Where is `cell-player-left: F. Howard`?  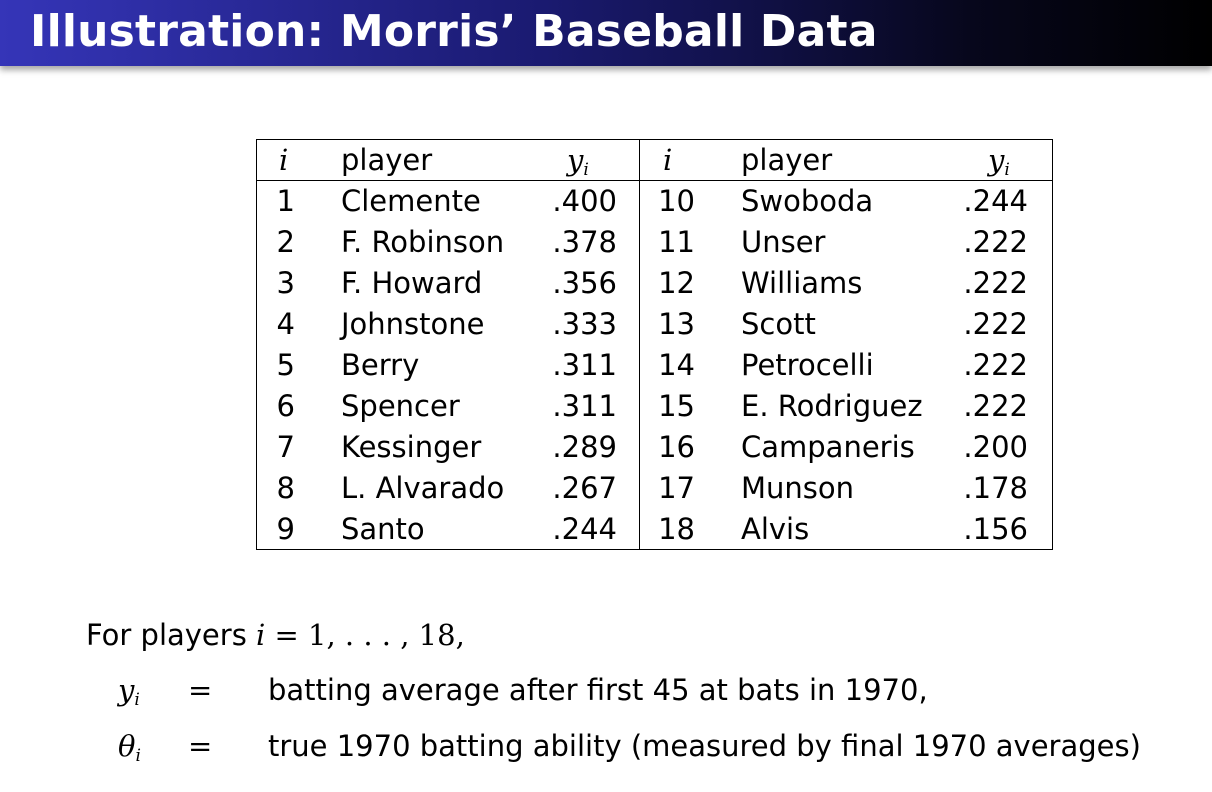
cell-player-left: F. Howard is located at coordinates (412, 283).